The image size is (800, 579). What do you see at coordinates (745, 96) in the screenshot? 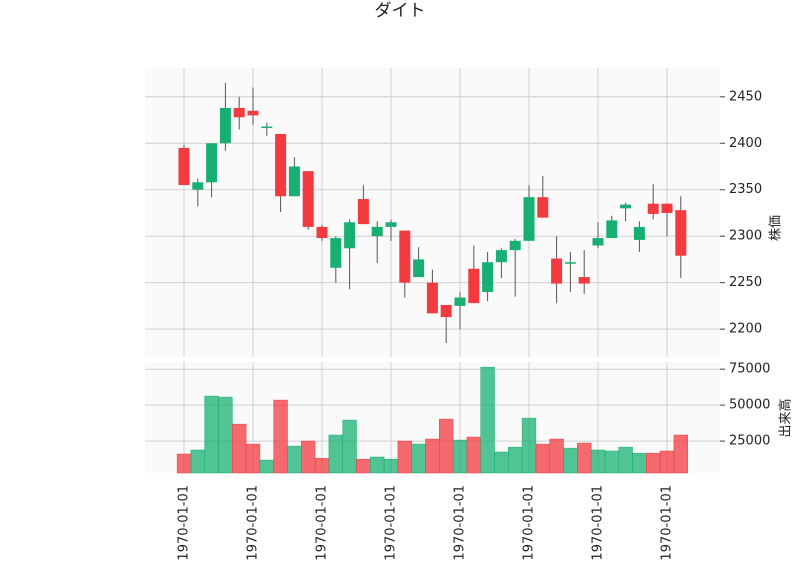
I see `y-tick-label: 2450` at bounding box center [745, 96].